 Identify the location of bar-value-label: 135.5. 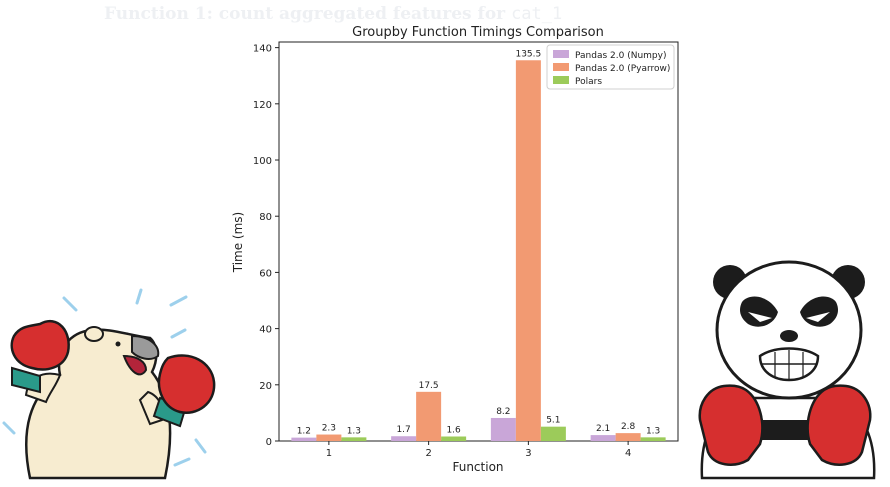
(528, 54).